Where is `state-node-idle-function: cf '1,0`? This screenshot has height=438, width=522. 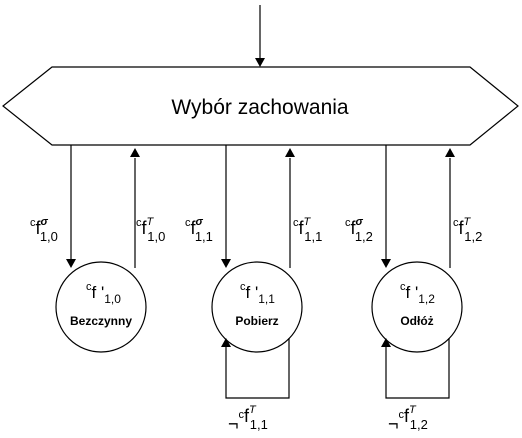 state-node-idle-function: cf '1,0 is located at coordinates (103, 293).